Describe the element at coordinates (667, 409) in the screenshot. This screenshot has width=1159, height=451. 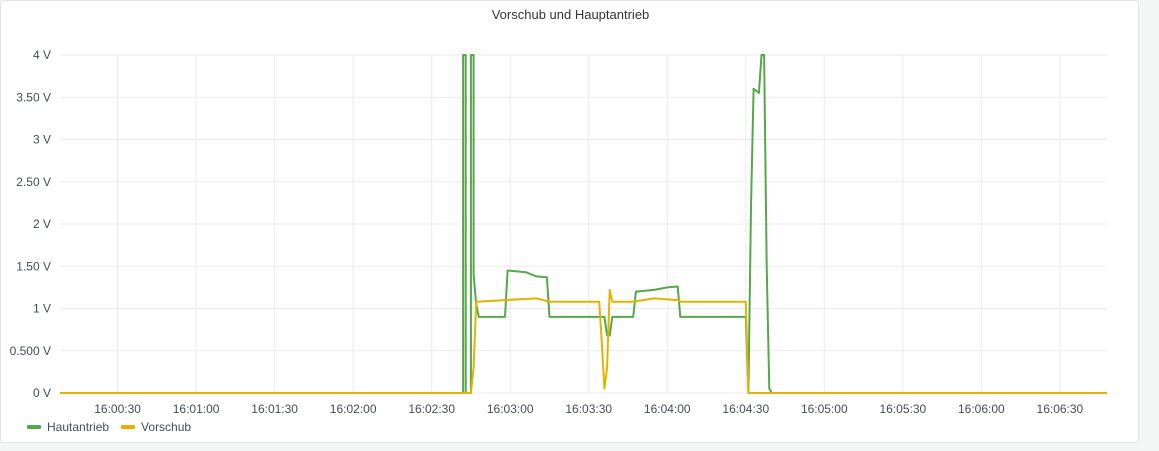
I see `x-tick-label: 16:04:00` at that location.